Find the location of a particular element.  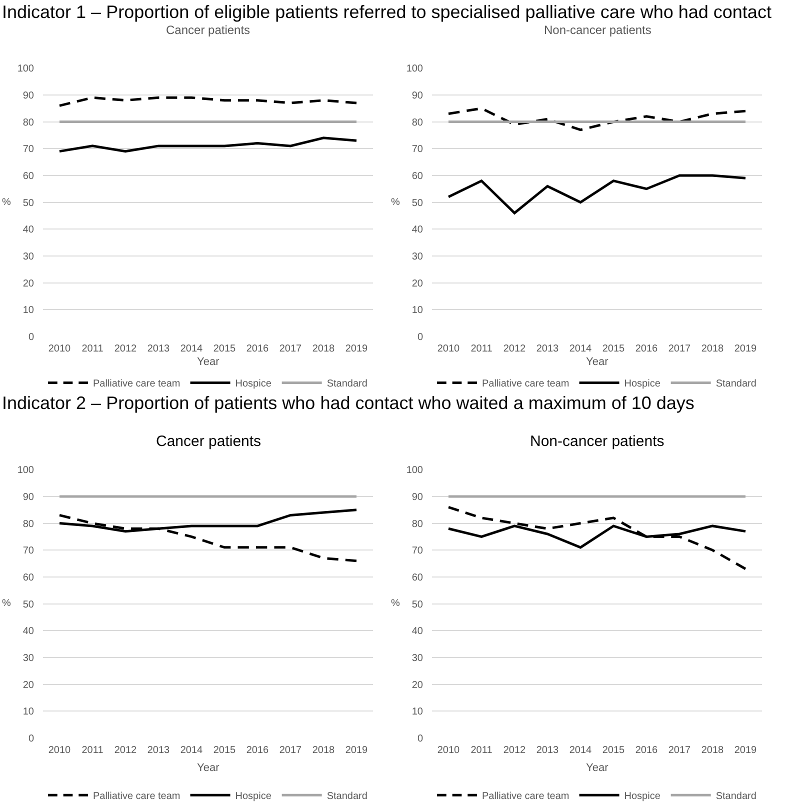

chart-title: Indicator 2 – Proportion of patients who had contact who waited a maximum of 10 days is located at coordinates (348, 403).